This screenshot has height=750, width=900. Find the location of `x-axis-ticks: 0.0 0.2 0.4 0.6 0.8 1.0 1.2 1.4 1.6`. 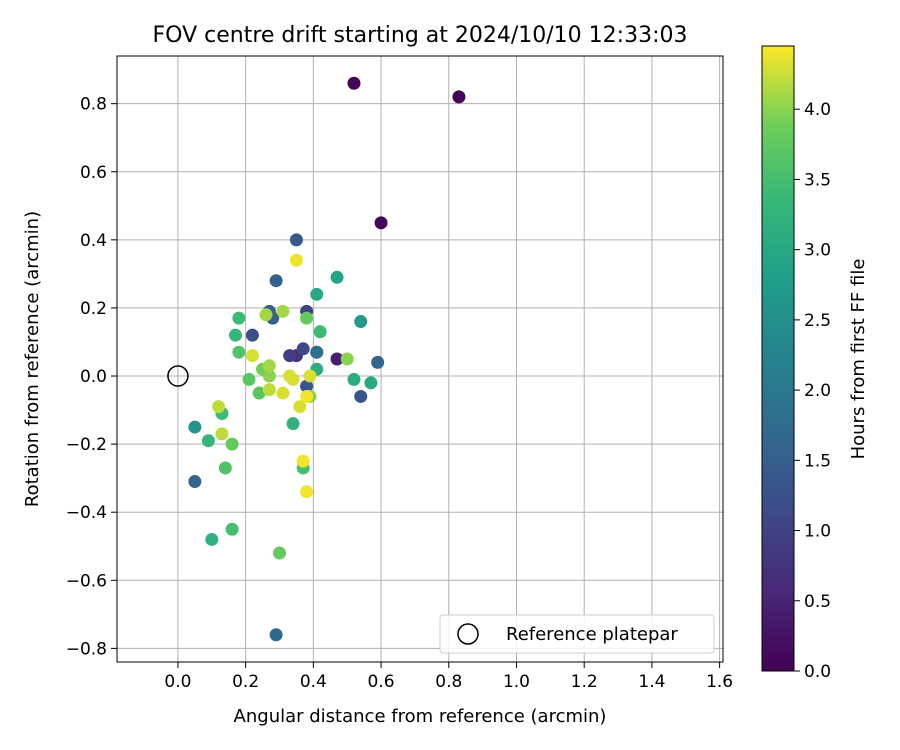

x-axis-ticks: 0.0 0.2 0.4 0.6 0.8 1.0 1.2 1.4 1.6 is located at coordinates (448, 677).